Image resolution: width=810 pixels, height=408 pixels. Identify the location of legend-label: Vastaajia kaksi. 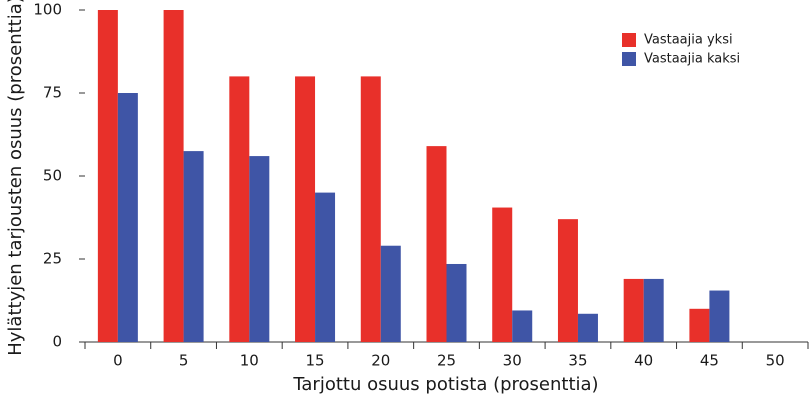
(692, 59).